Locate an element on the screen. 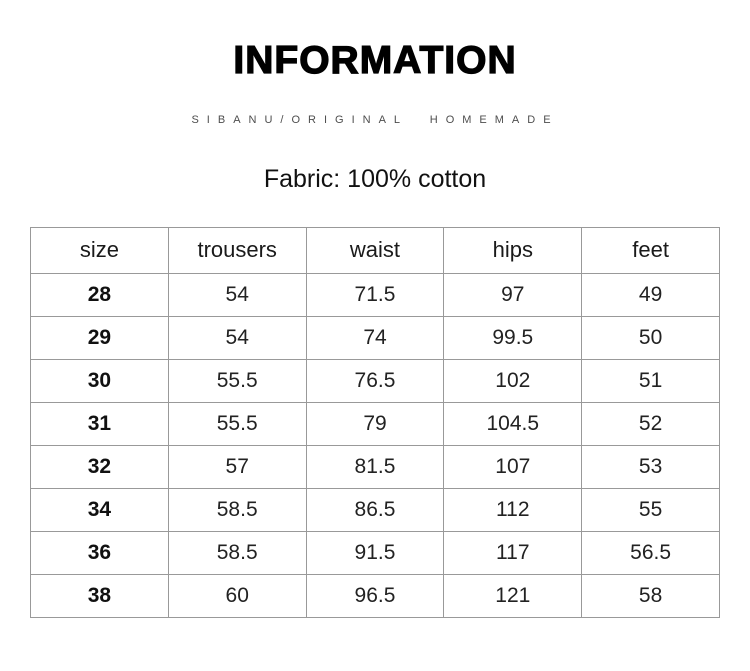 Image resolution: width=750 pixels, height=671 pixels. table-row: 31 55.5 79 104.5 52 is located at coordinates (375, 423).